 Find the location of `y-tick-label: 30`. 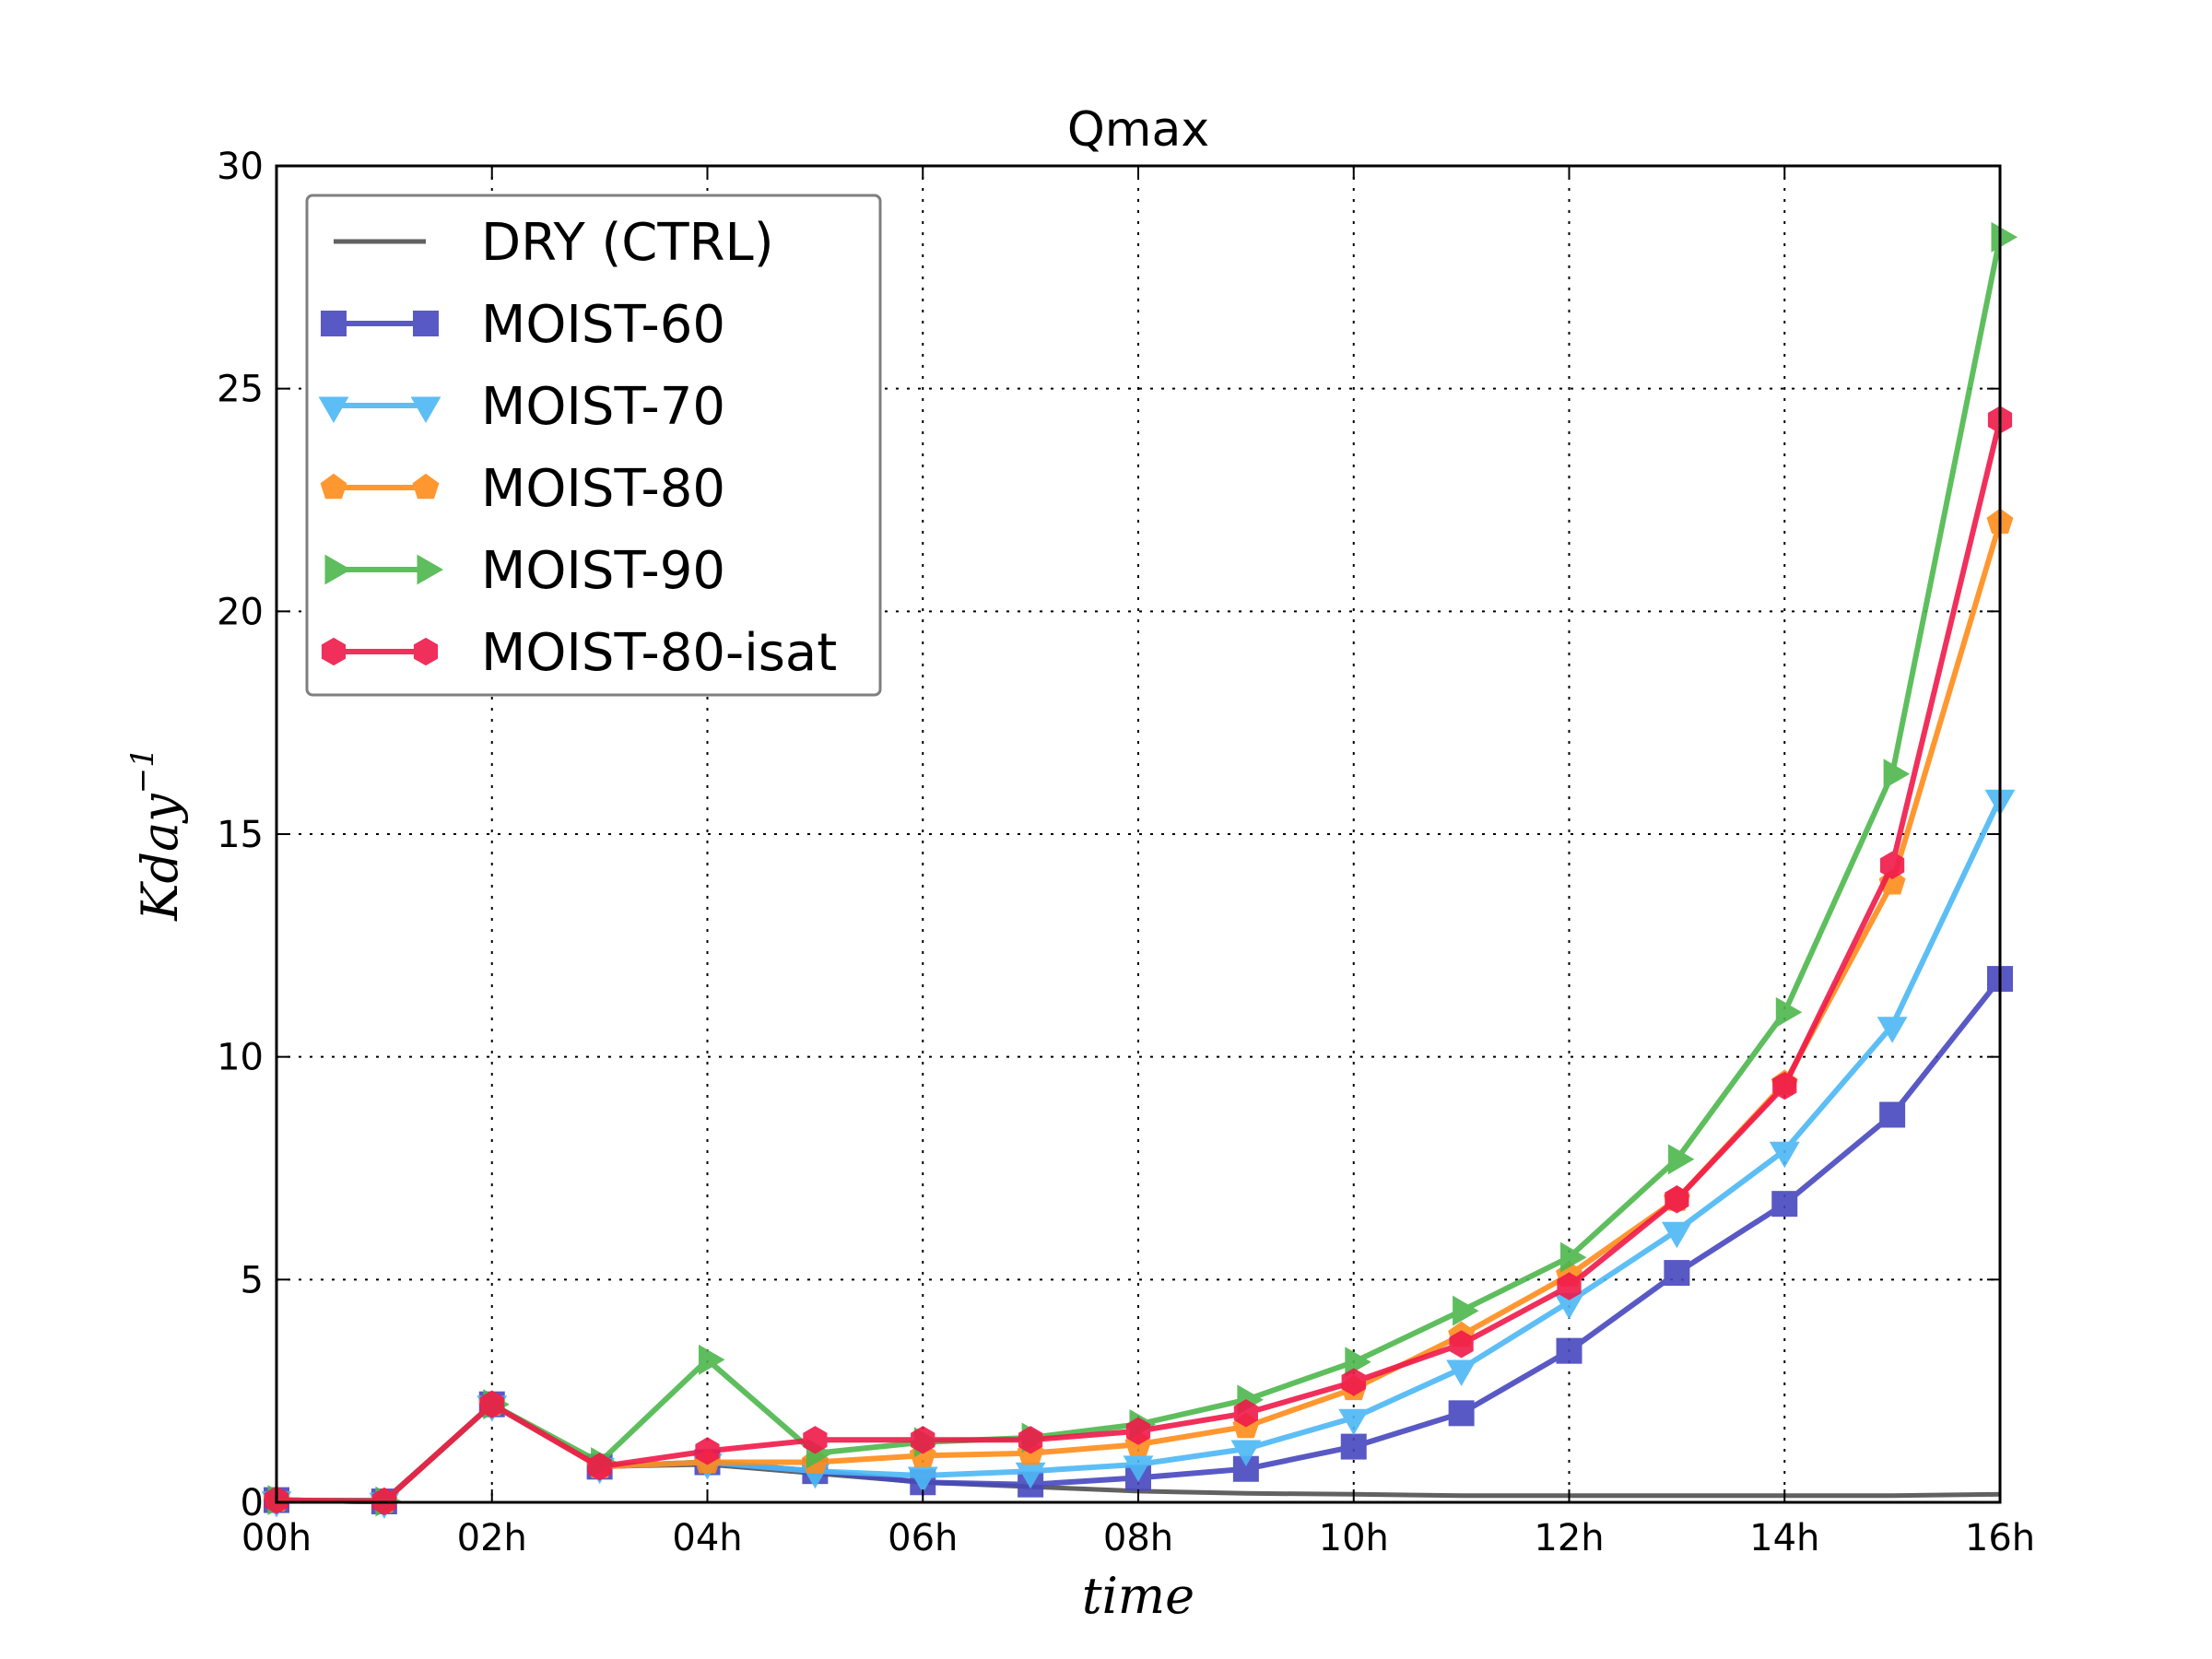

y-tick-label: 30 is located at coordinates (240, 167).